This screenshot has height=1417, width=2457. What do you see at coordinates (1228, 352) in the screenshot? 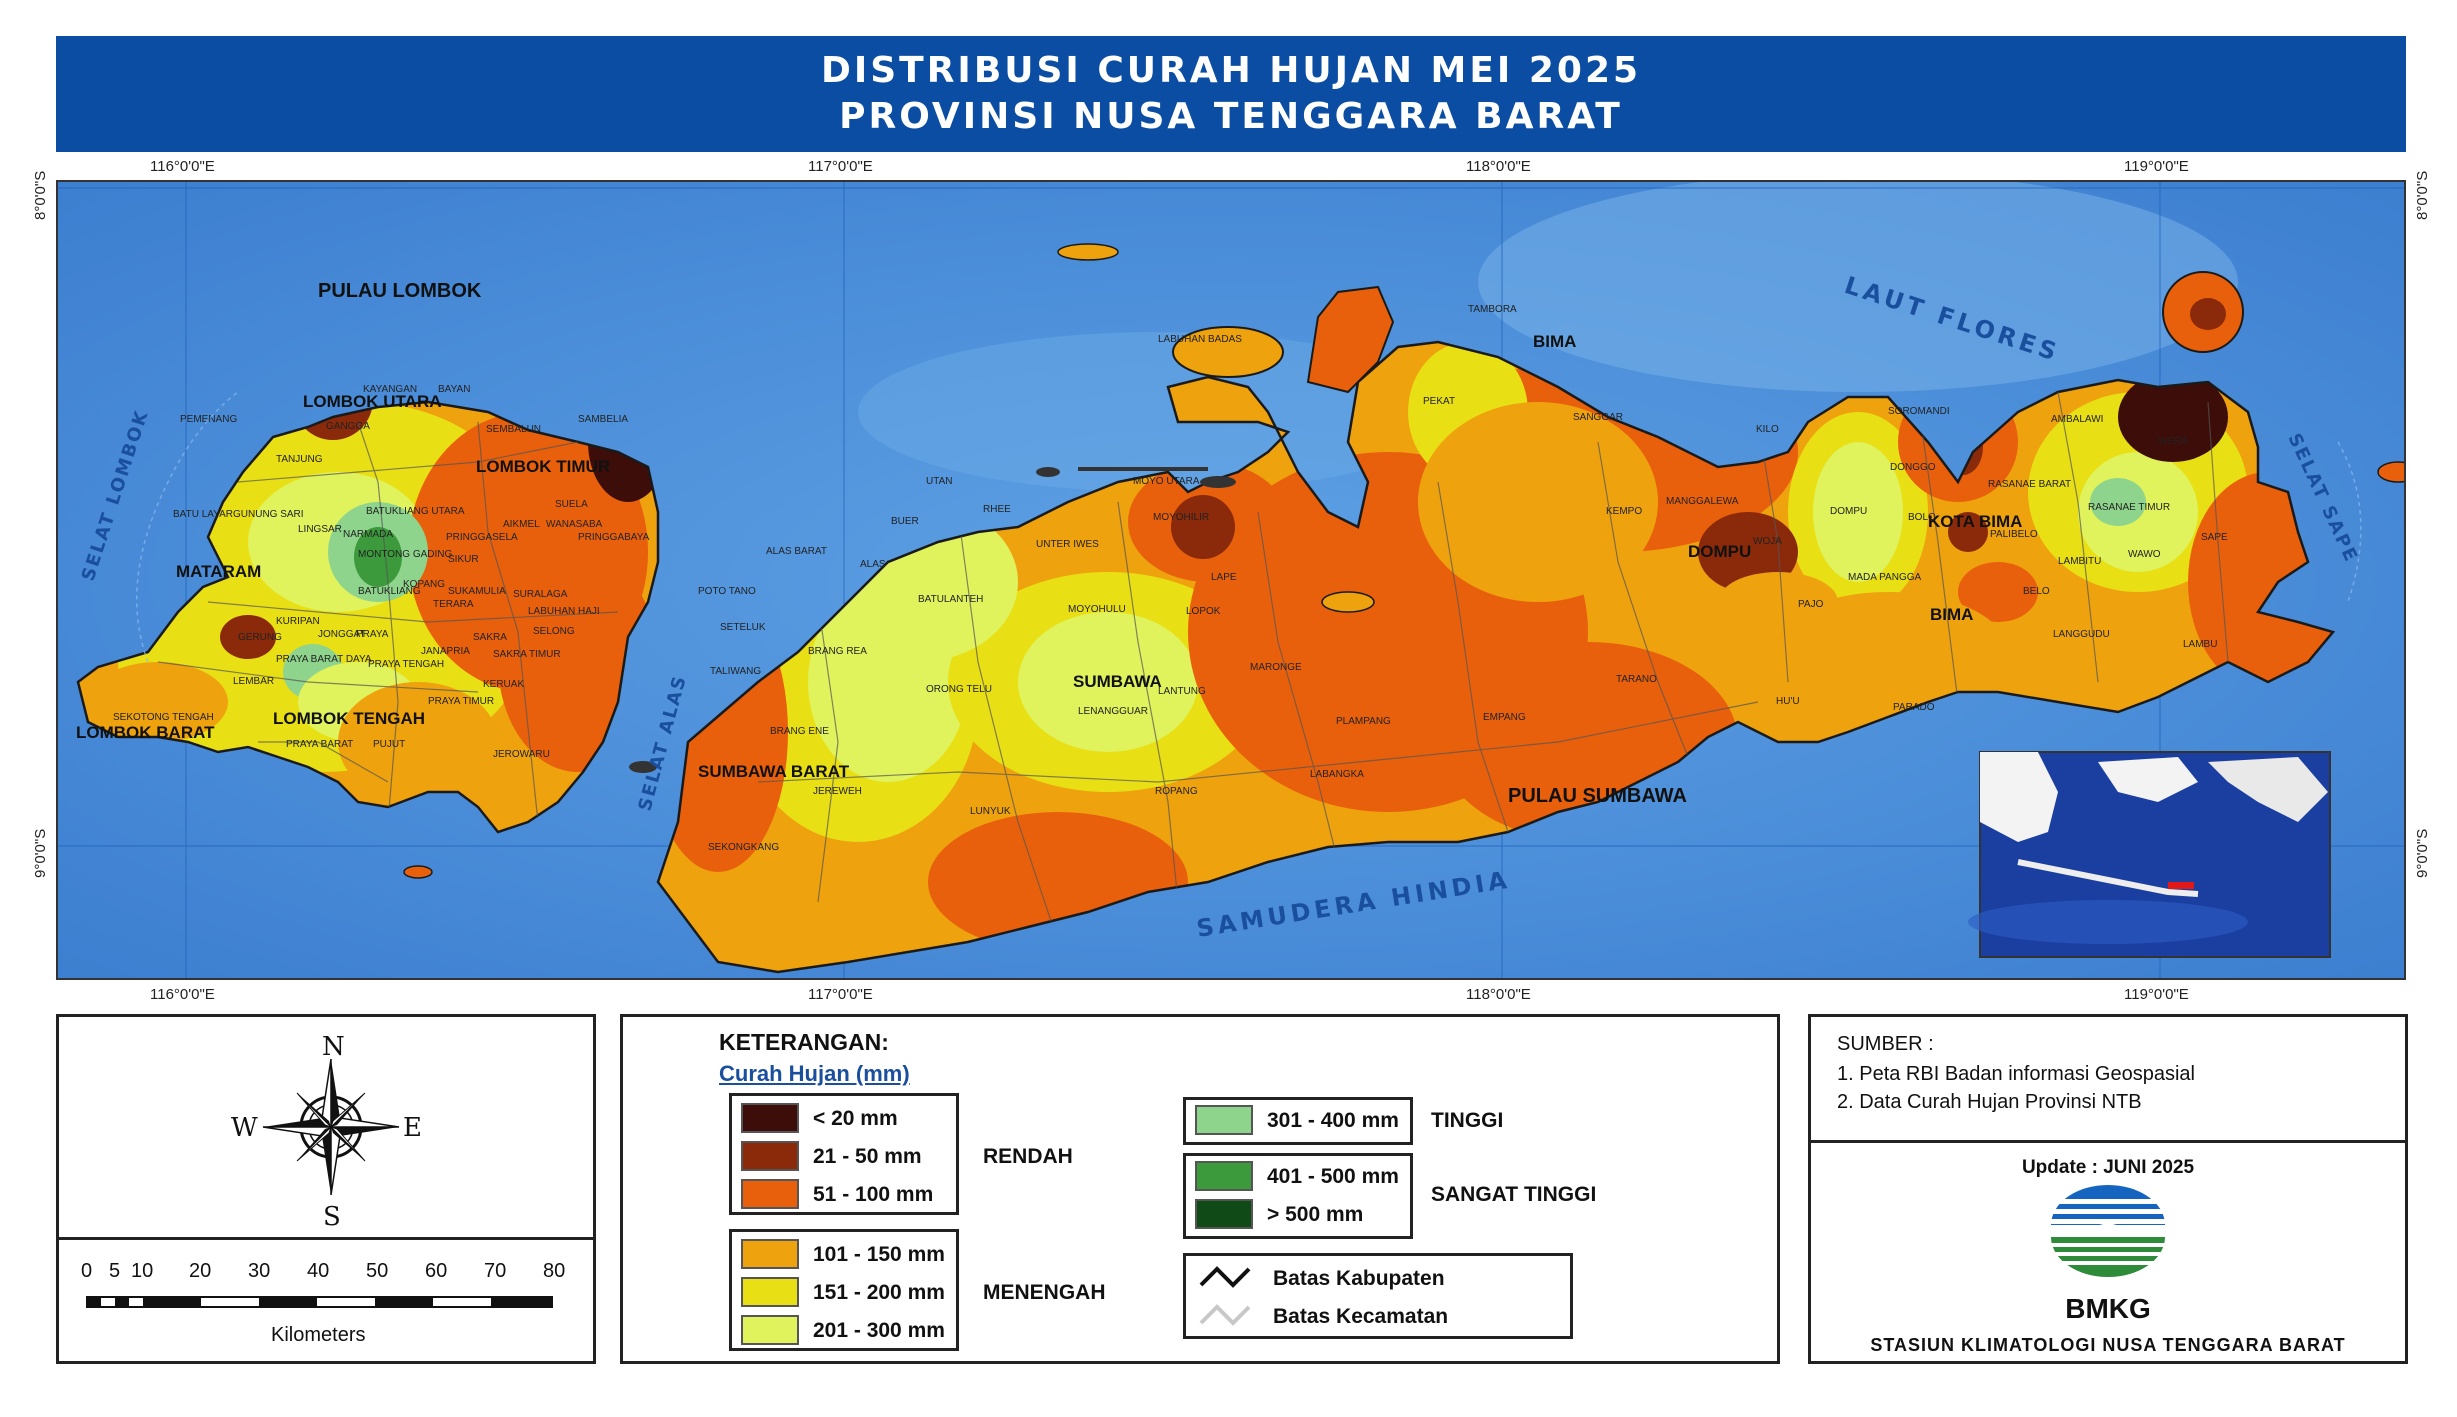
I see `moyo-island` at bounding box center [1228, 352].